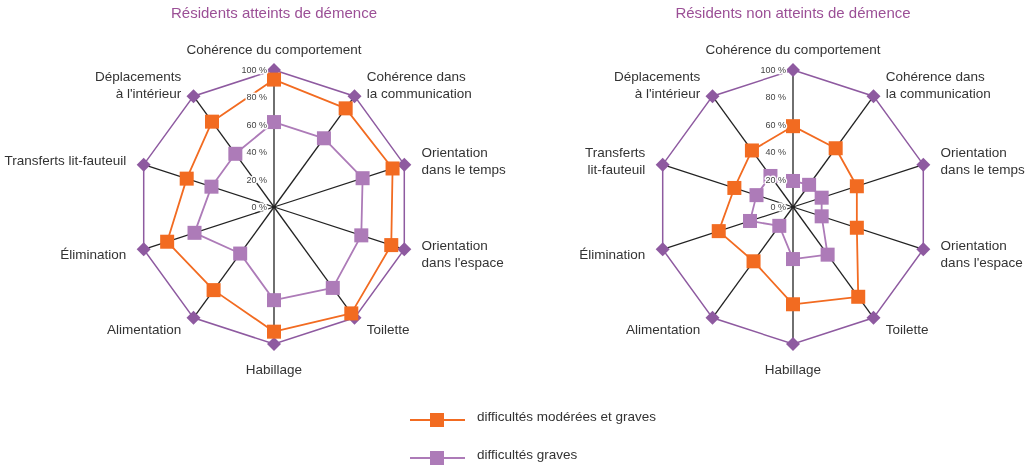 The height and width of the screenshot is (465, 1026). What do you see at coordinates (274, 12) in the screenshot?
I see `chart-title: Résidents atteints de démence` at bounding box center [274, 12].